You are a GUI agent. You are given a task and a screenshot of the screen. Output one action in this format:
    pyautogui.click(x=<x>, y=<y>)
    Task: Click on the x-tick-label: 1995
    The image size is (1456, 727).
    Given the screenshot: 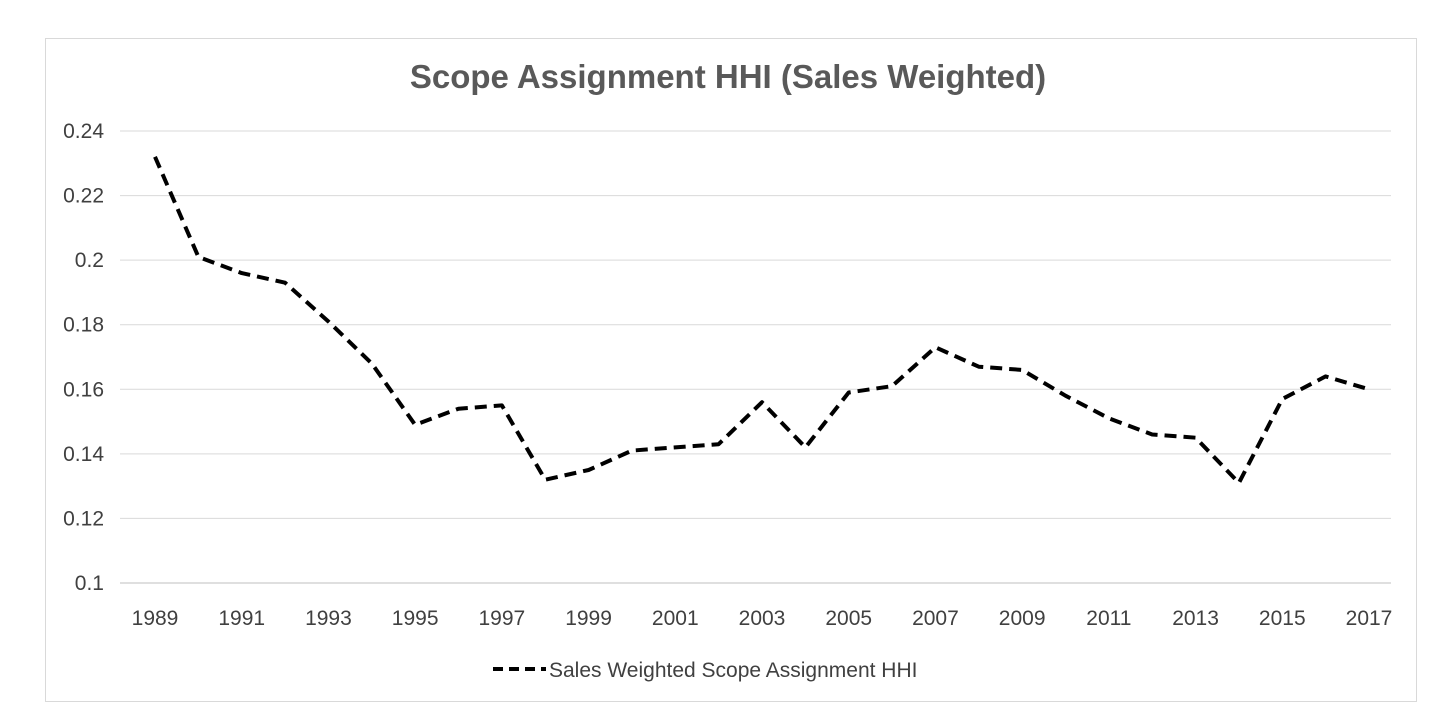 What is the action you would take?
    pyautogui.click(x=415, y=618)
    